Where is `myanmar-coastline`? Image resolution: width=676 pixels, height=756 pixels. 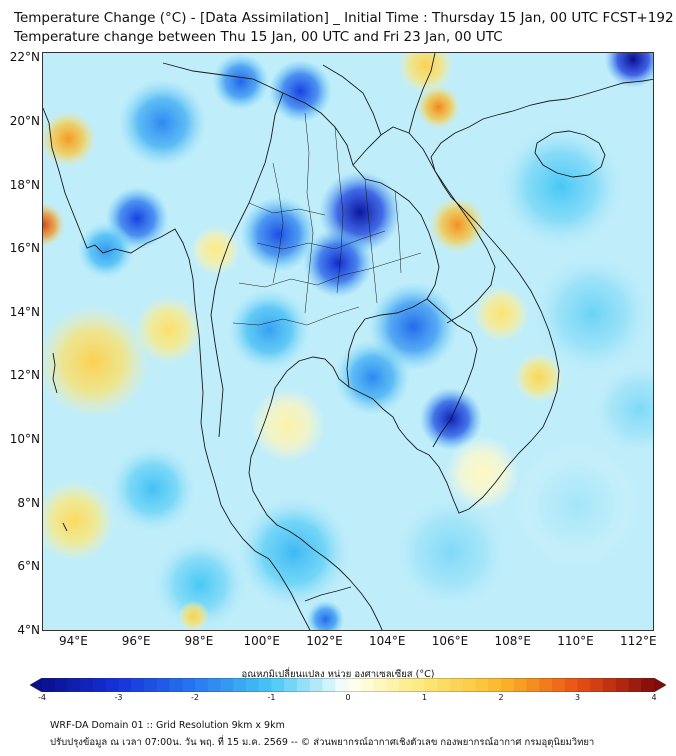 myanmar-coastline is located at coordinates (126, 285).